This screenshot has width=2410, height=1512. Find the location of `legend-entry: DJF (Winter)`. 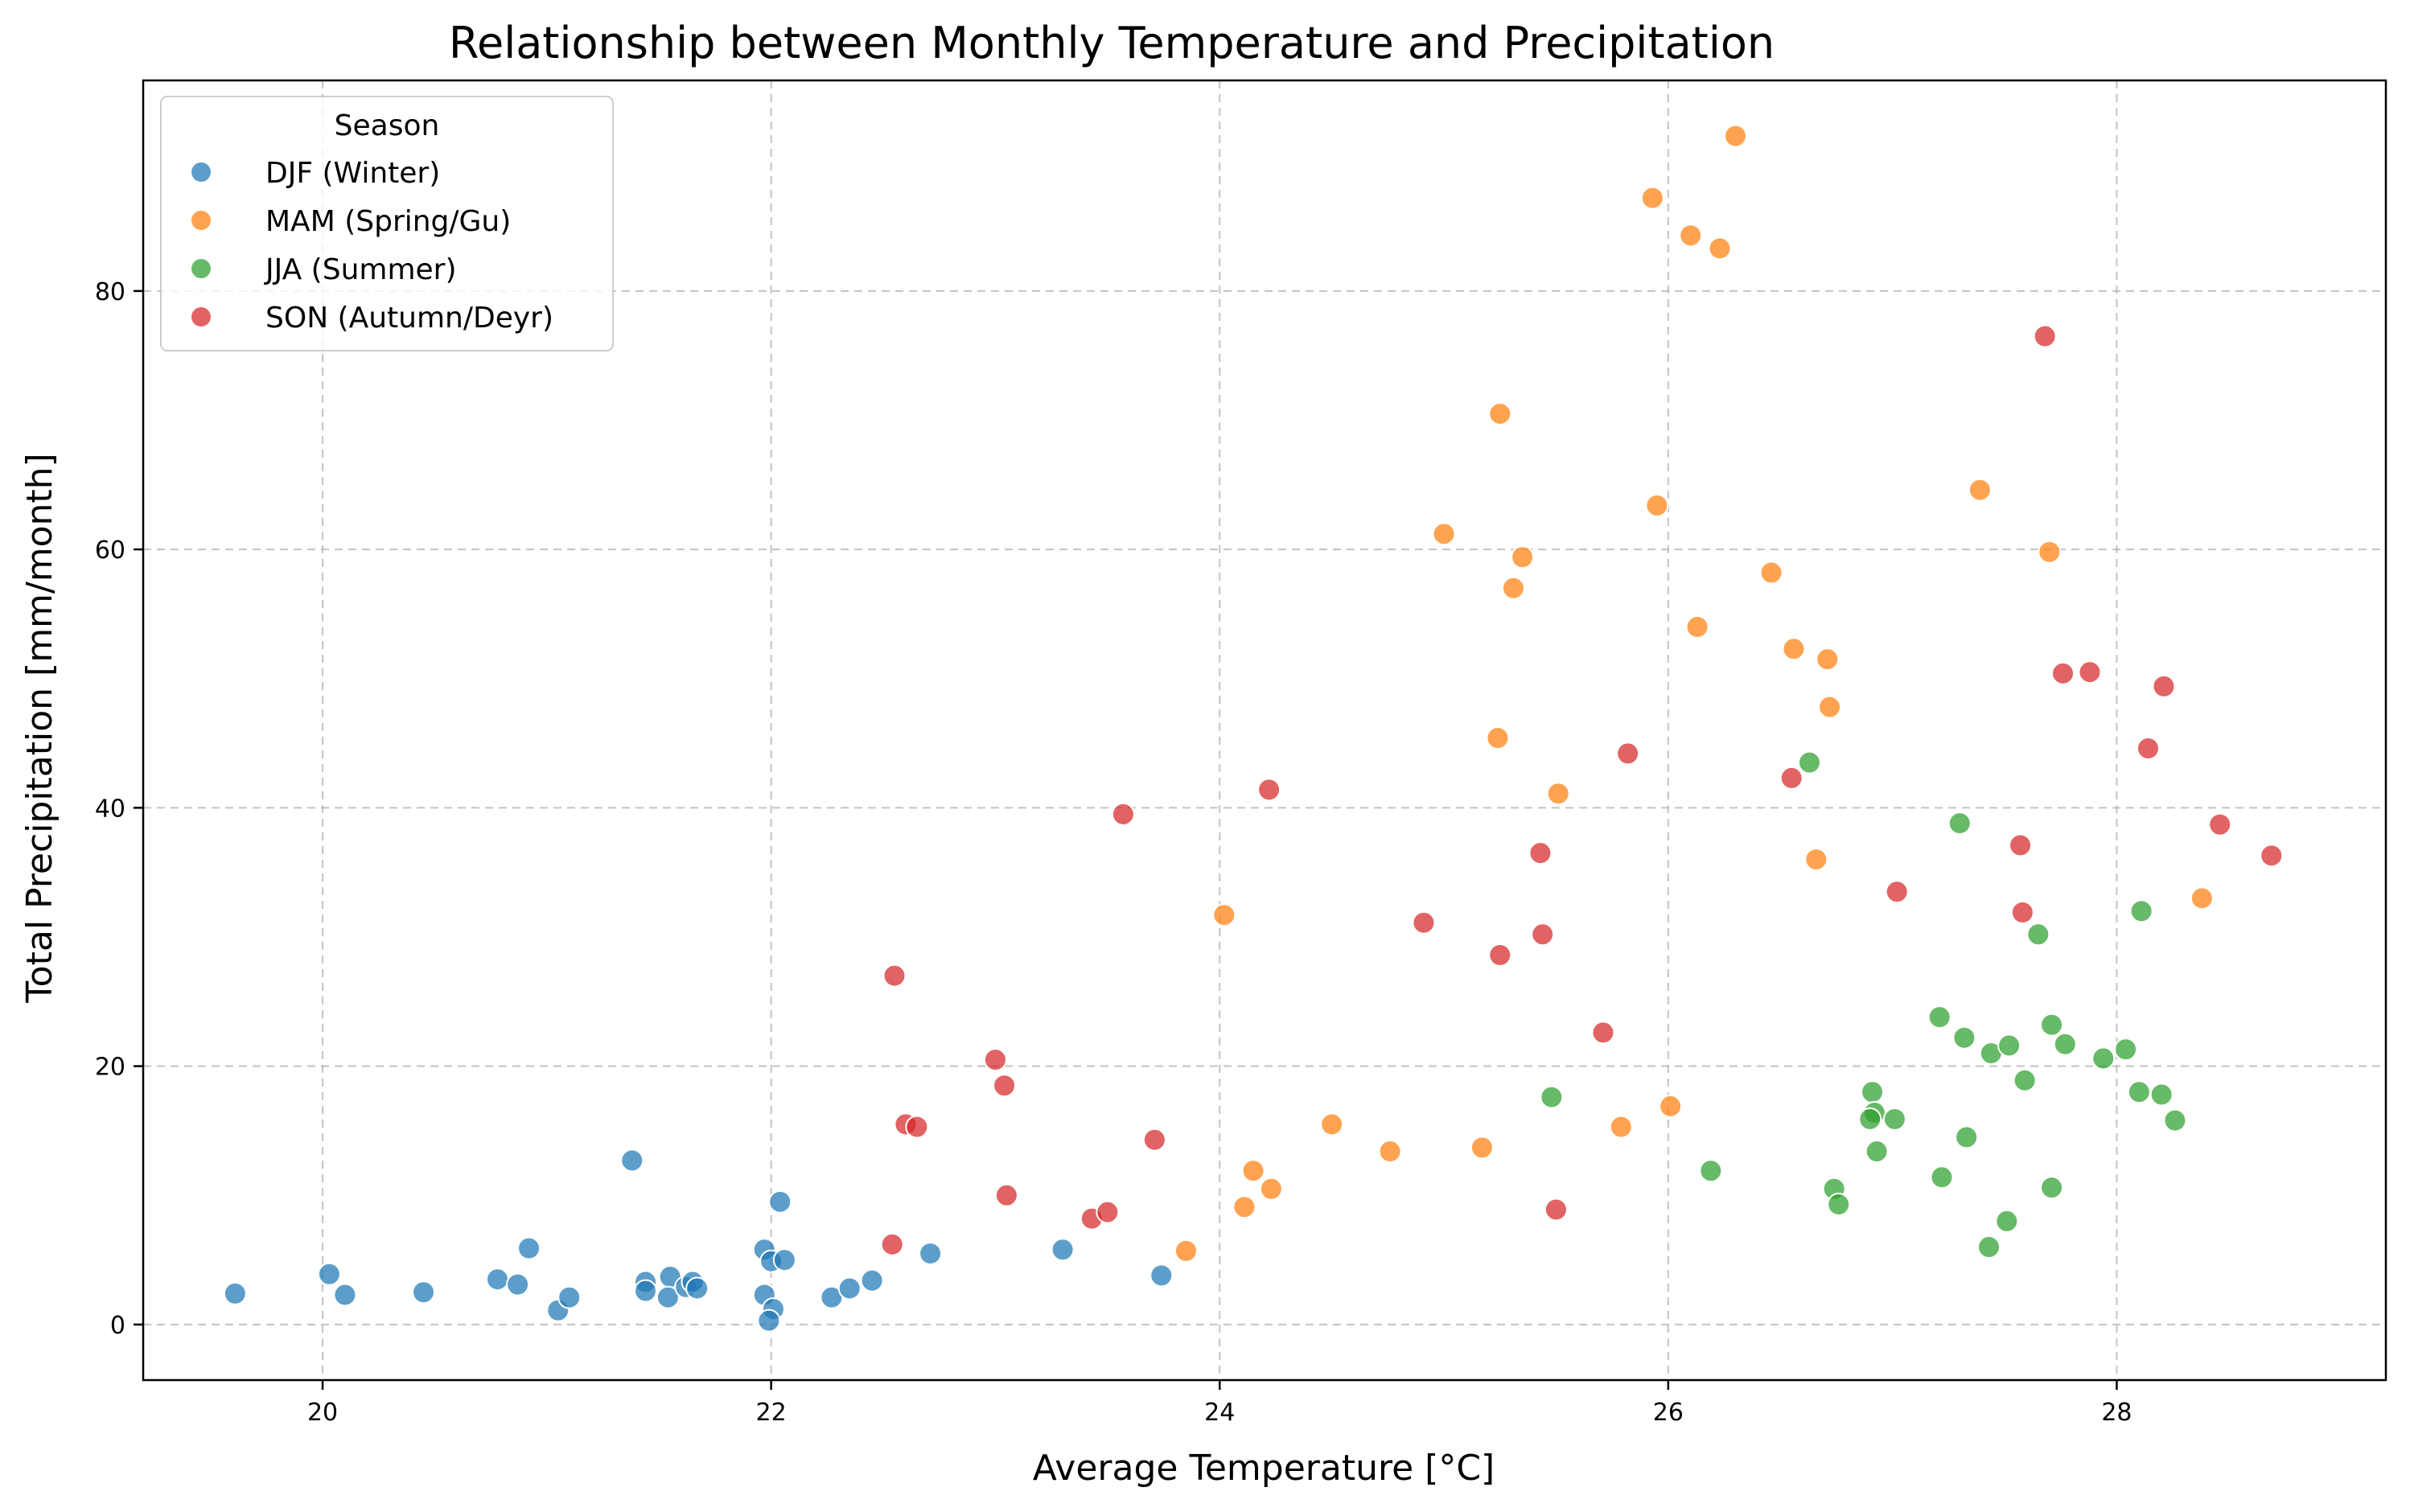

legend-entry: DJF (Winter) is located at coordinates (315, 174).